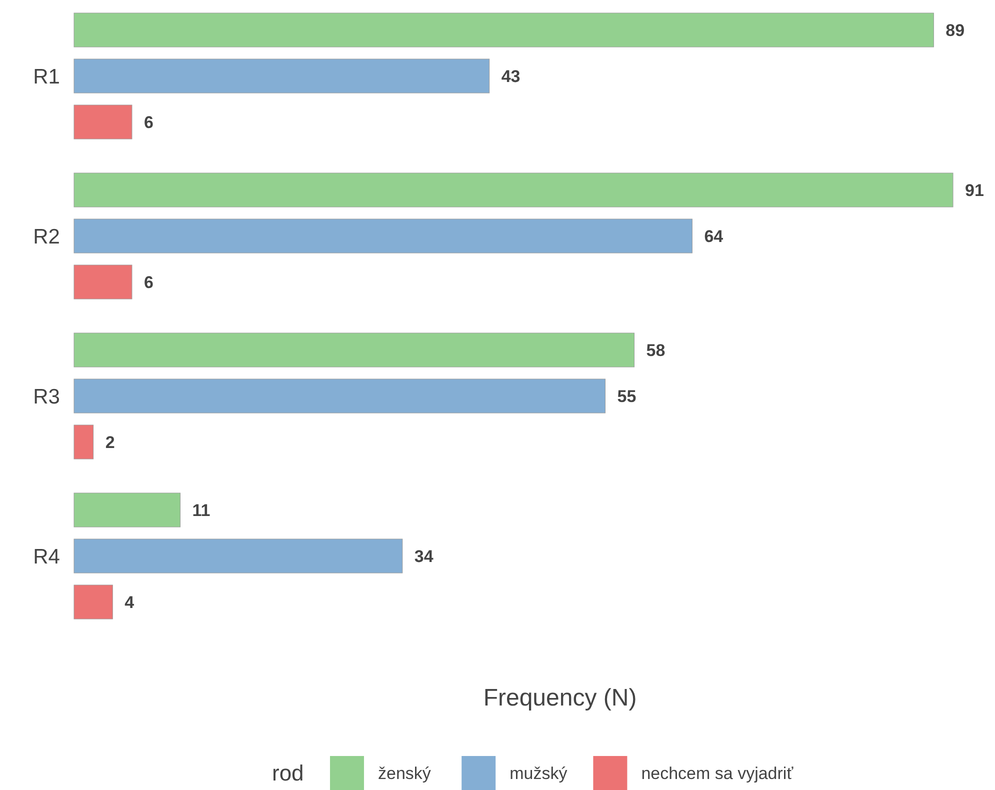  Describe the element at coordinates (955, 30) in the screenshot. I see `data-label: 89` at that location.